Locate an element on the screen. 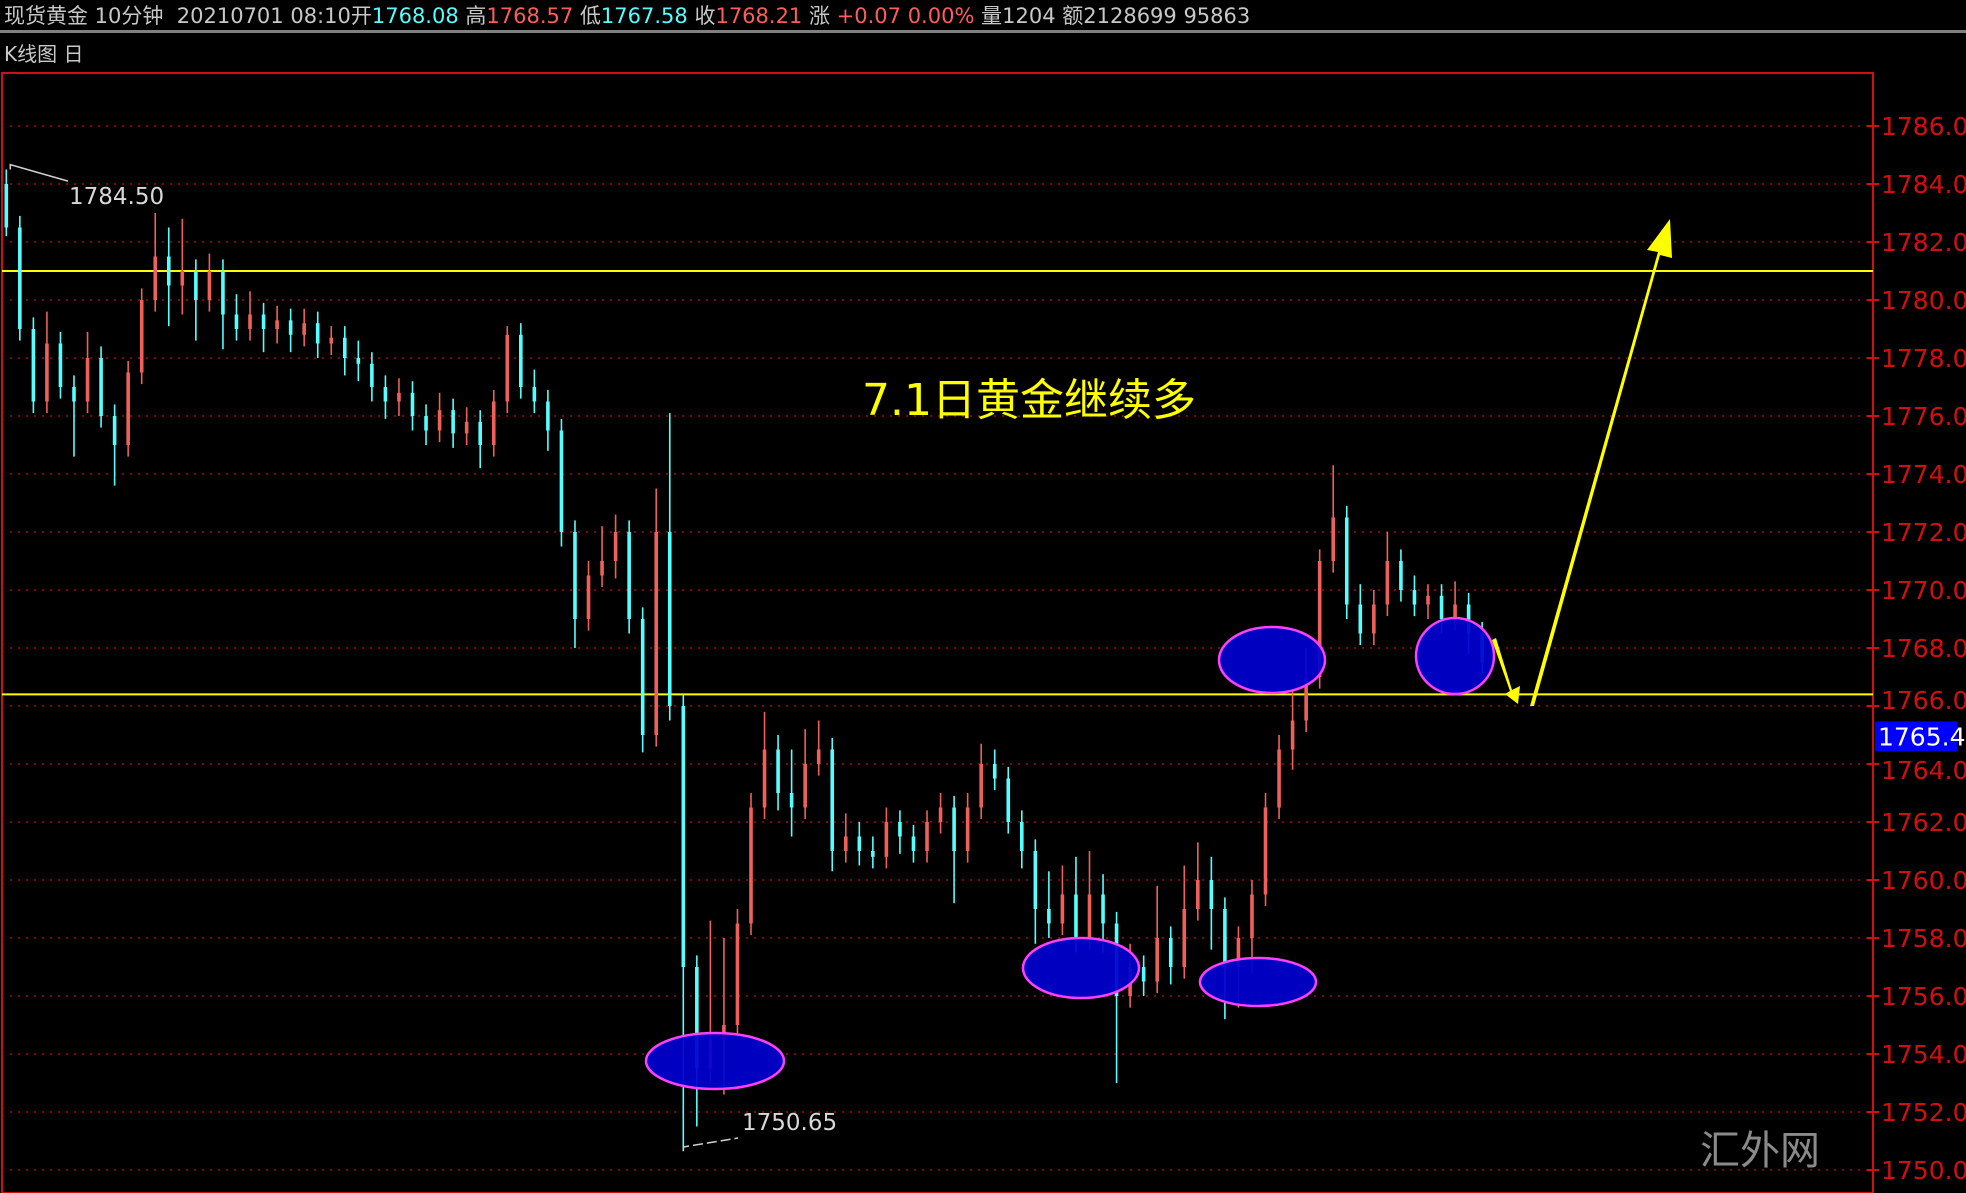 Image resolution: width=1966 pixels, height=1193 pixels. y-tick-label: 1758.0 is located at coordinates (1923, 938).